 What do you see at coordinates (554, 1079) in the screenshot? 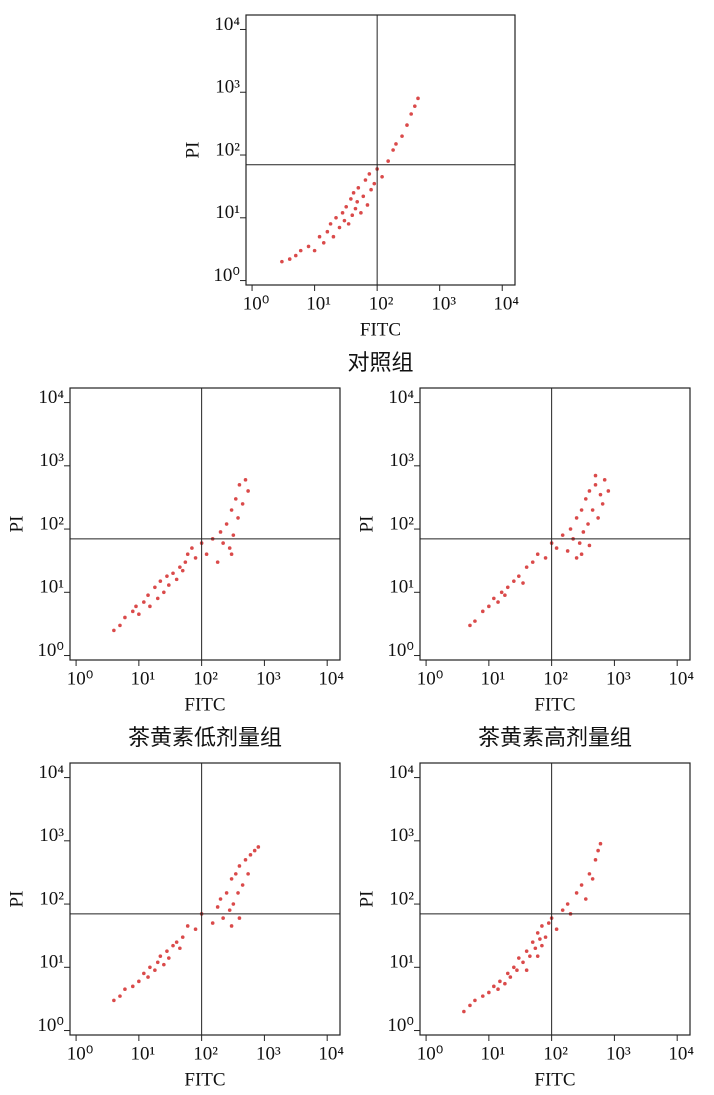
I see `x-axis-label: FITC` at bounding box center [554, 1079].